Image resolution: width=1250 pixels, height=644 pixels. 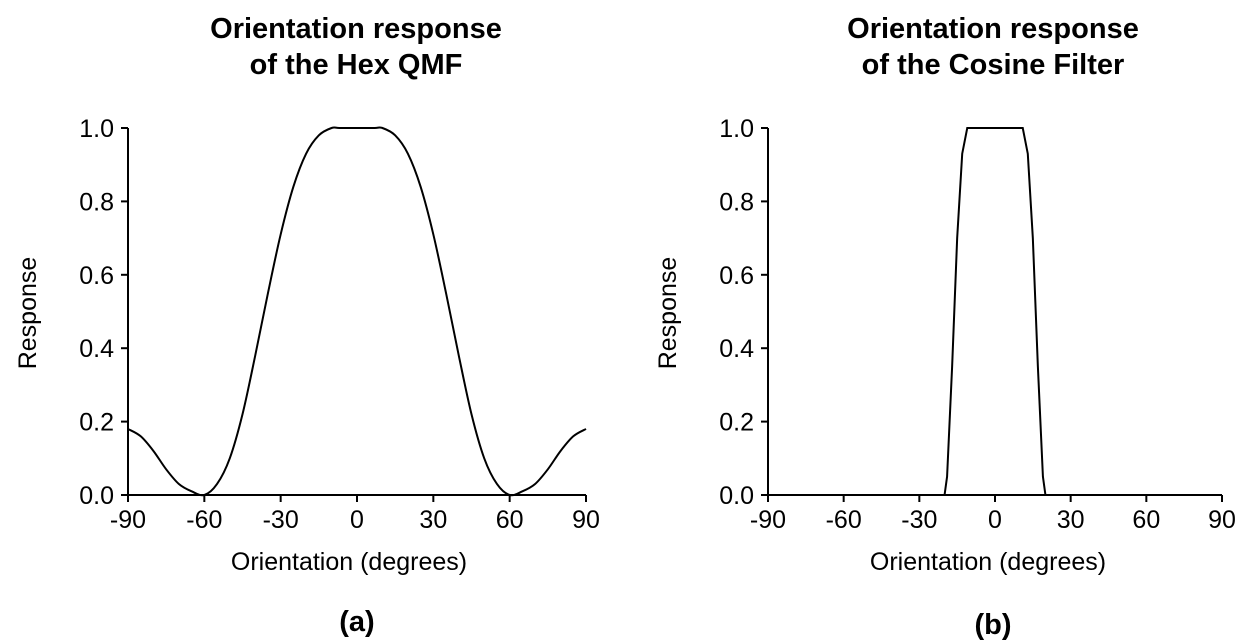 I want to click on panel-label: (a), so click(x=356, y=622).